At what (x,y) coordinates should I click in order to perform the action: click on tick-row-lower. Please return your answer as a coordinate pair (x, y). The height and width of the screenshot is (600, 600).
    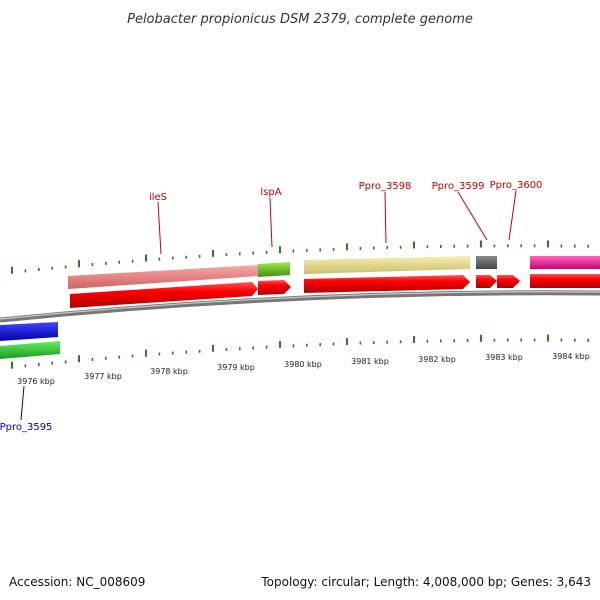
    Looking at the image, I should click on (300, 351).